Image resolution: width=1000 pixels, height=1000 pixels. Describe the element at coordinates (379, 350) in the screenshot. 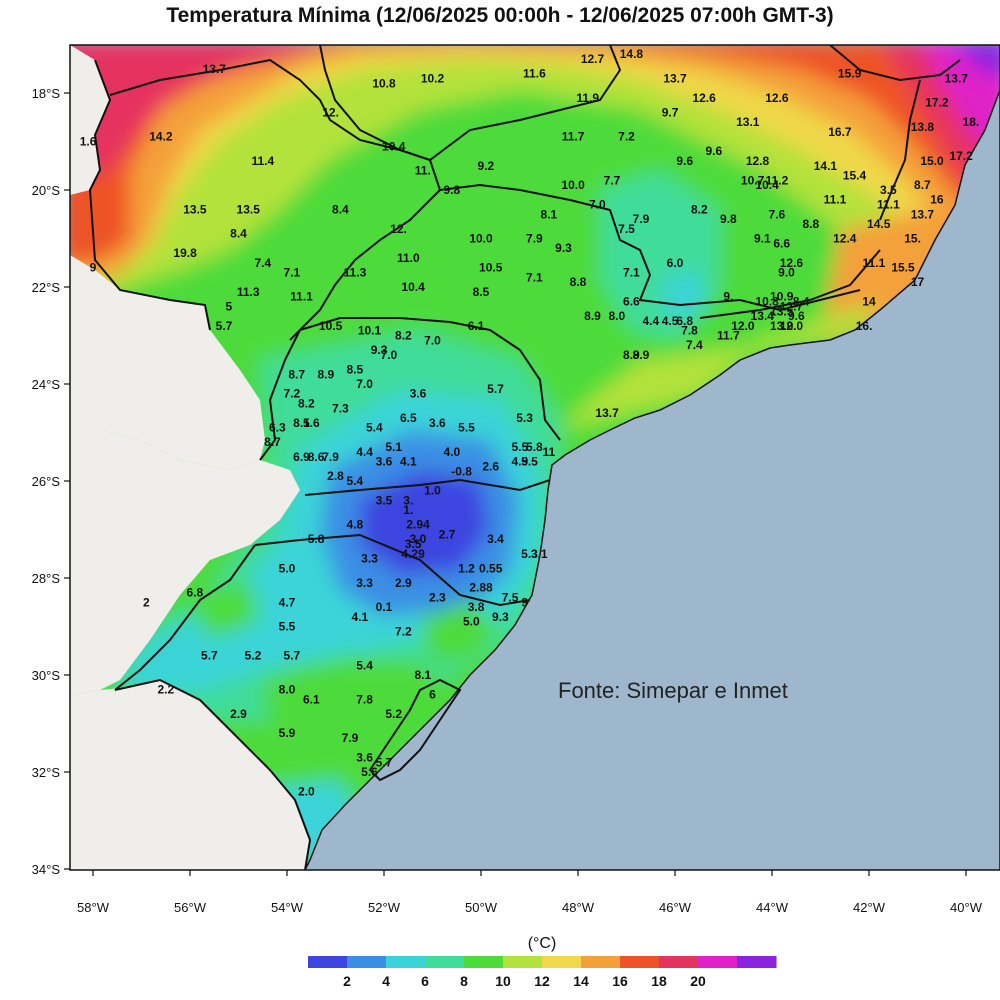

I see `station-value: 9.3` at that location.